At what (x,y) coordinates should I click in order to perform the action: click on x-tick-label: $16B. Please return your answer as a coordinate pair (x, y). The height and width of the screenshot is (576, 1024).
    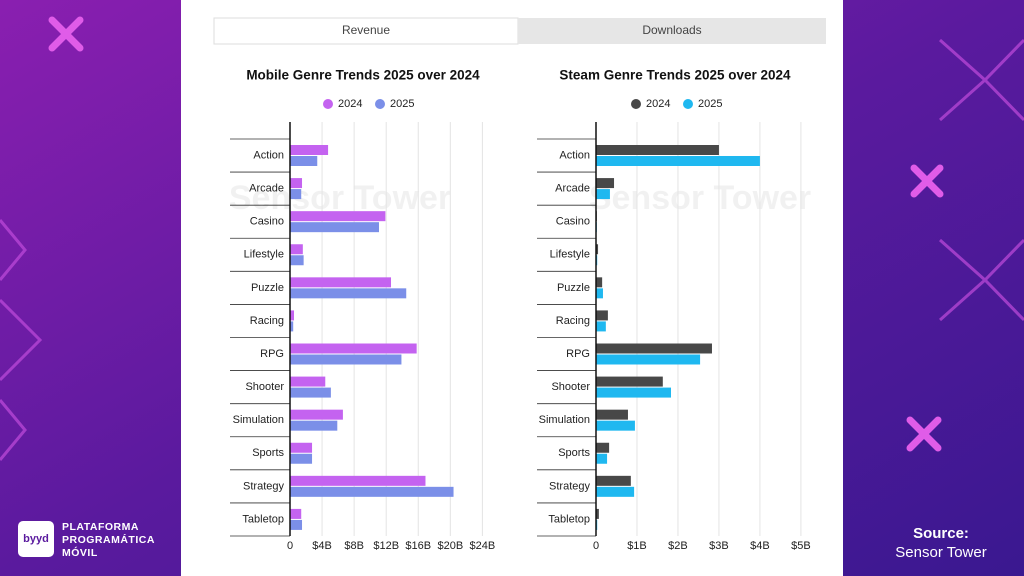
    Looking at the image, I should click on (418, 546).